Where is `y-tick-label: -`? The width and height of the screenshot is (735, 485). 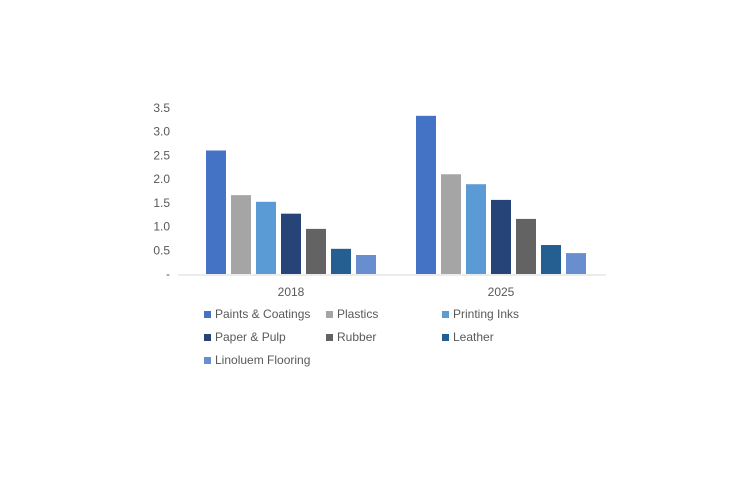 y-tick-label: - is located at coordinates (168, 274).